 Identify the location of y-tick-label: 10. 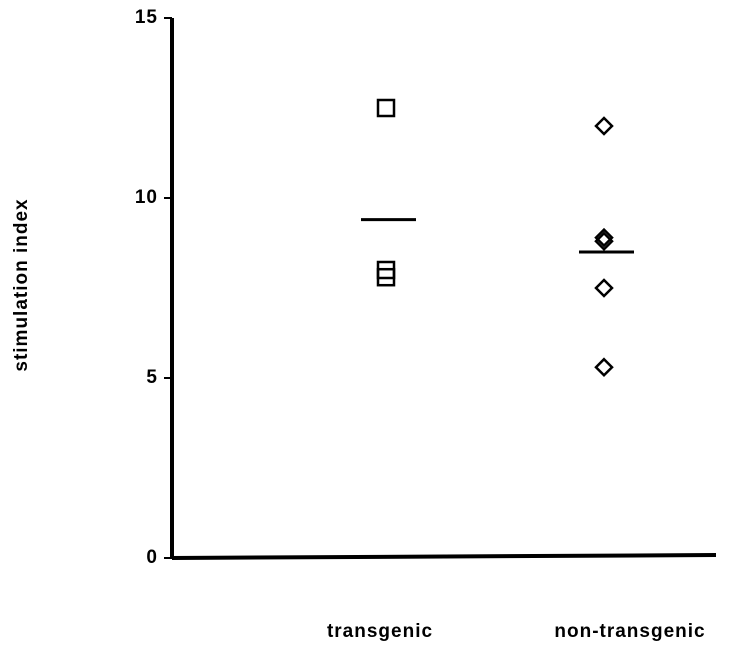
(146, 197).